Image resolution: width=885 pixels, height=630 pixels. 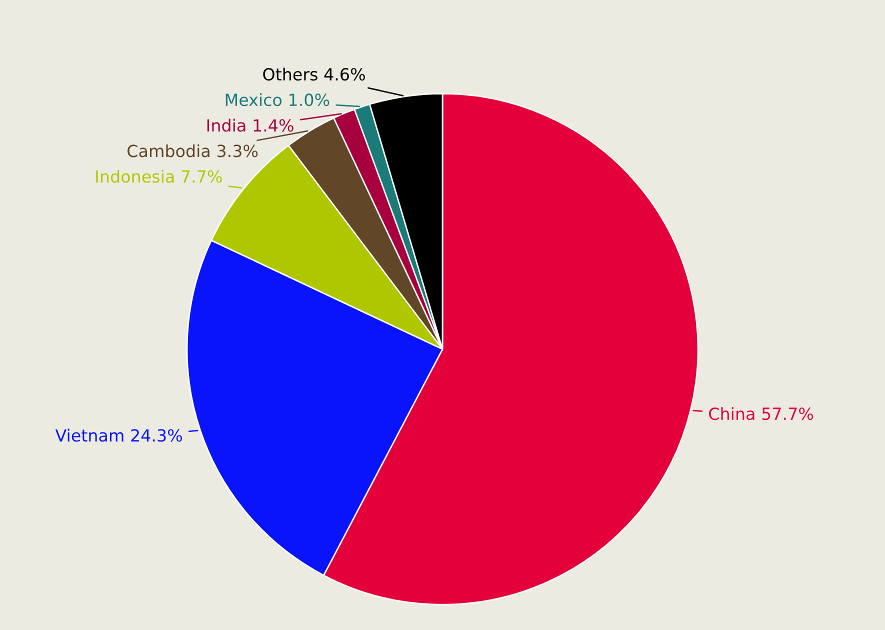 What do you see at coordinates (278, 99) in the screenshot?
I see `slice-label: Mexico 1.0%` at bounding box center [278, 99].